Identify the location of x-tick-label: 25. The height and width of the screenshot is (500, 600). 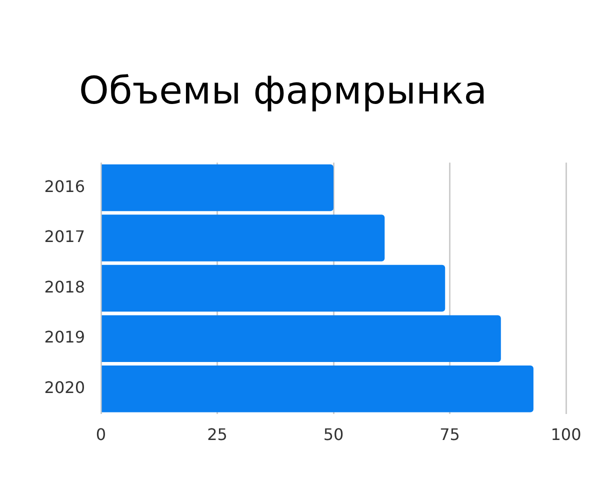
(217, 434).